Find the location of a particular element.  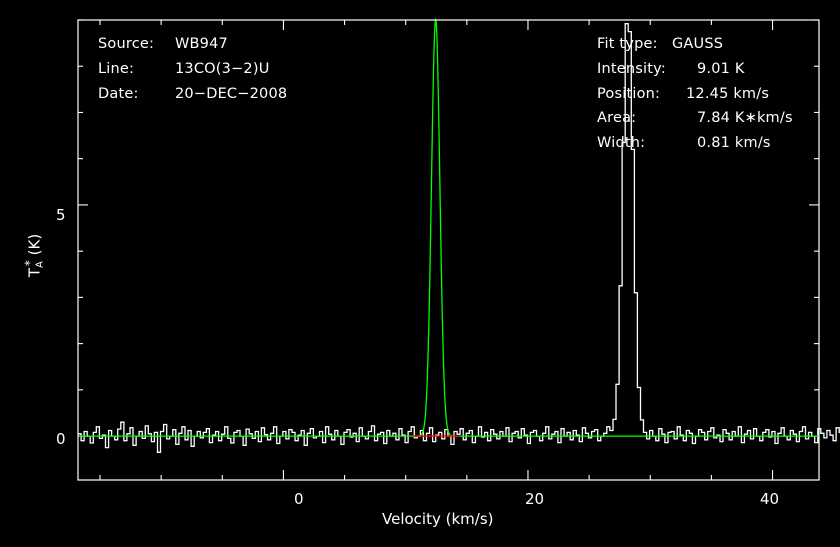

intensity-label: Intensity: is located at coordinates (631, 69).